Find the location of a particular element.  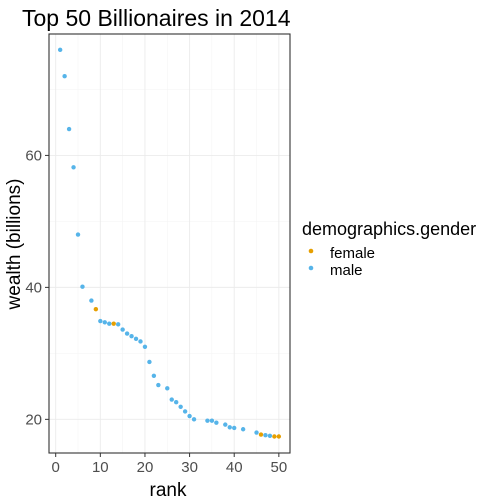

legend-title: demographics.gender is located at coordinates (389, 229).